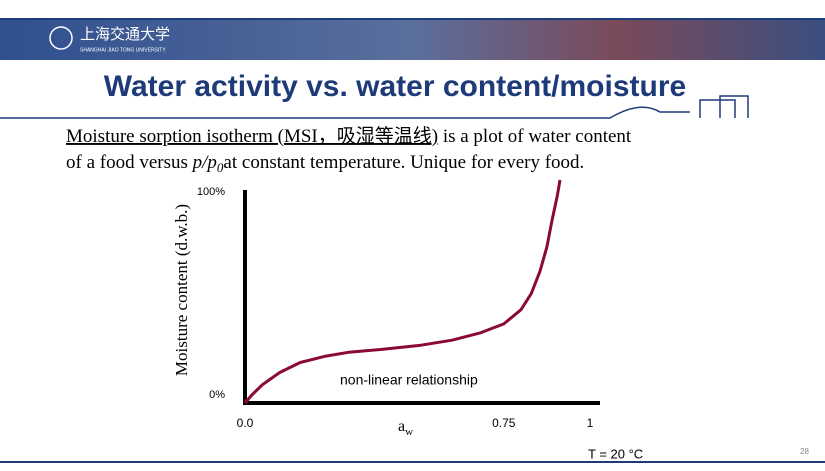 This screenshot has height=471, width=825. I want to click on y-tick-label: 100%, so click(211, 192).